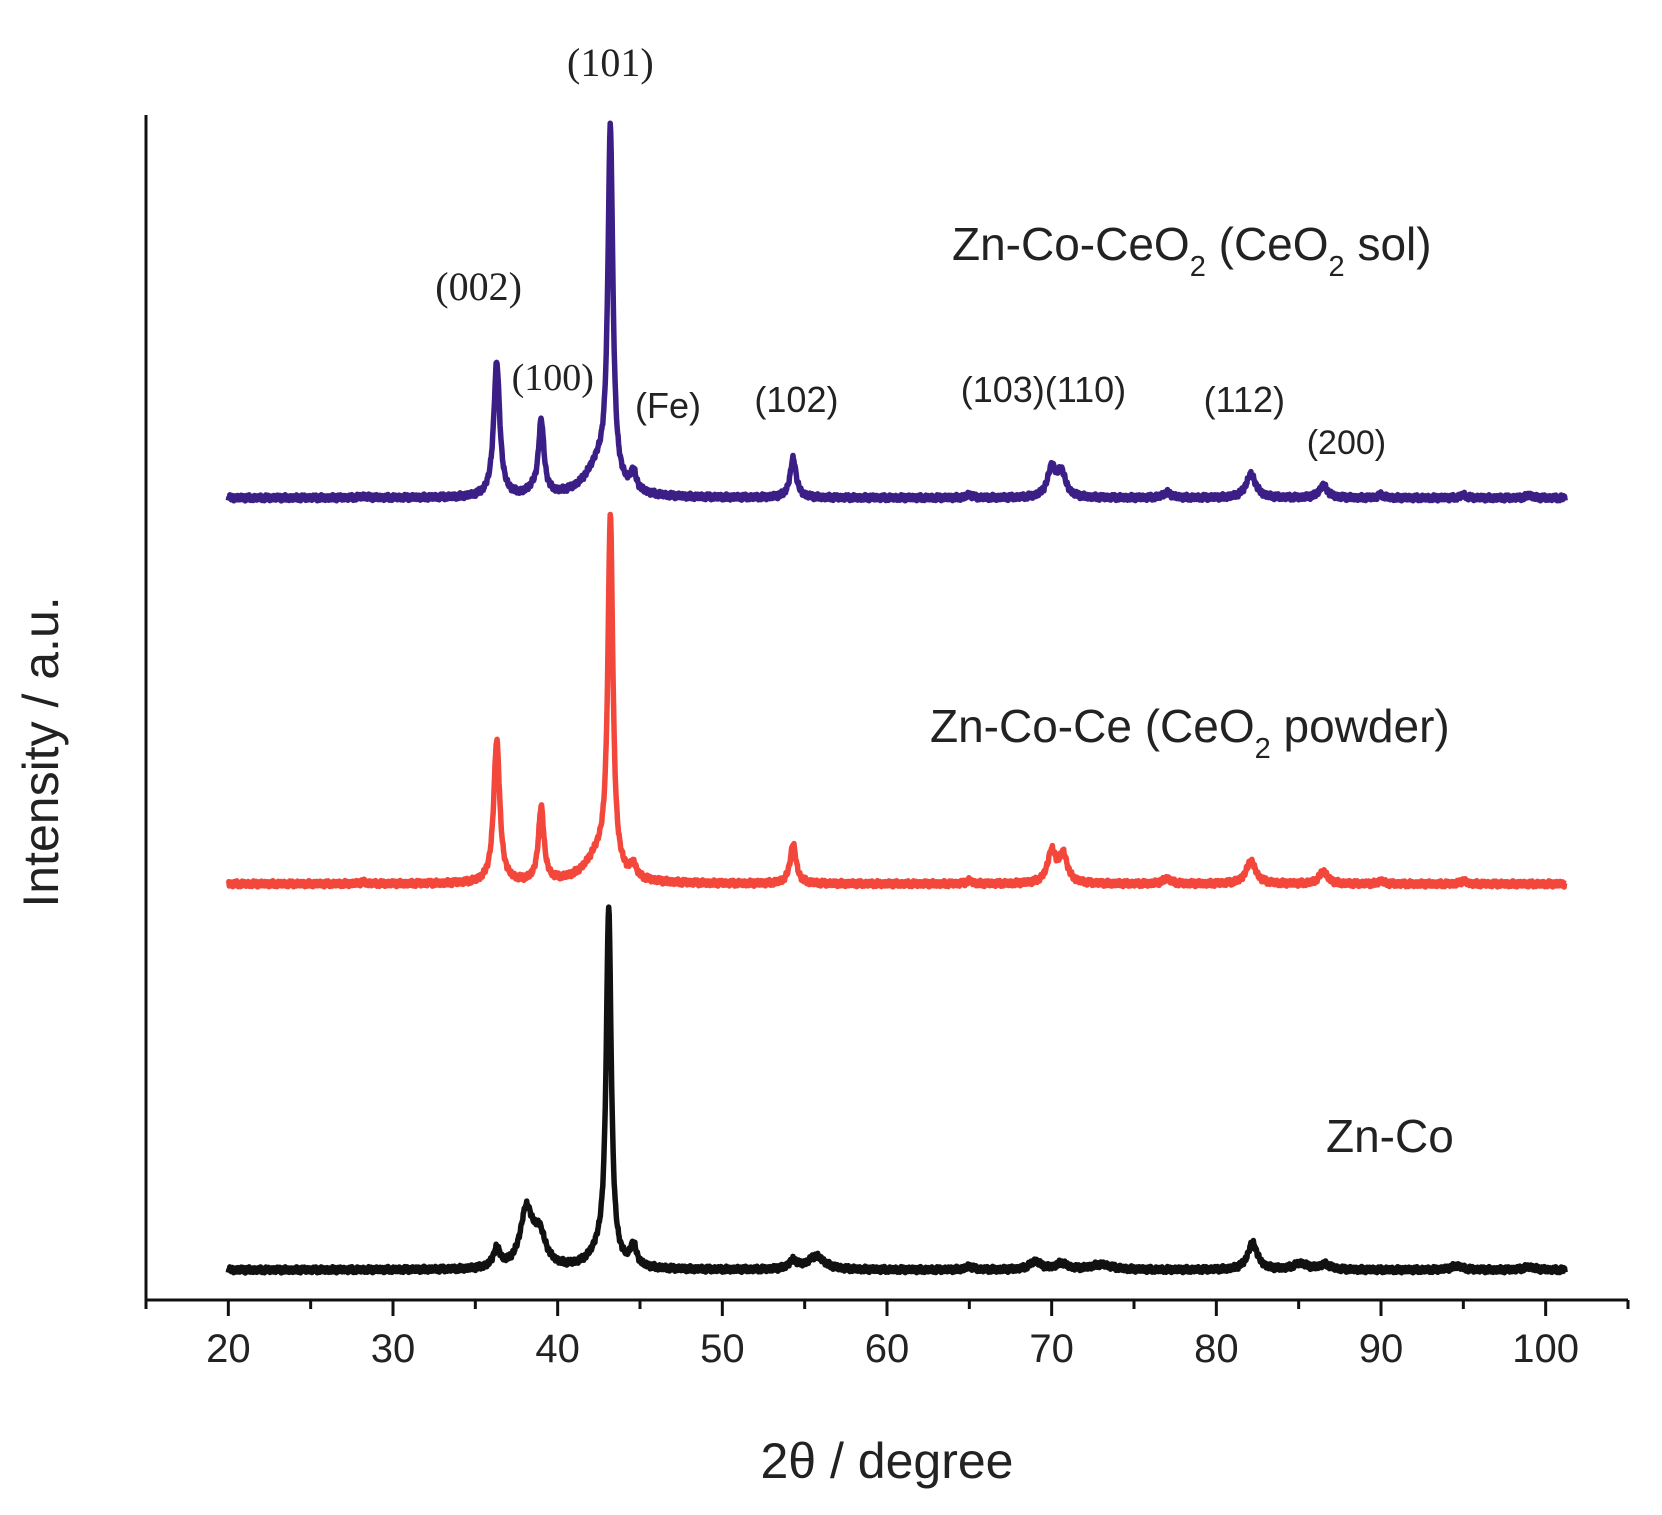  What do you see at coordinates (41, 751) in the screenshot?
I see `y-axis-label: Intensity / a.u.` at bounding box center [41, 751].